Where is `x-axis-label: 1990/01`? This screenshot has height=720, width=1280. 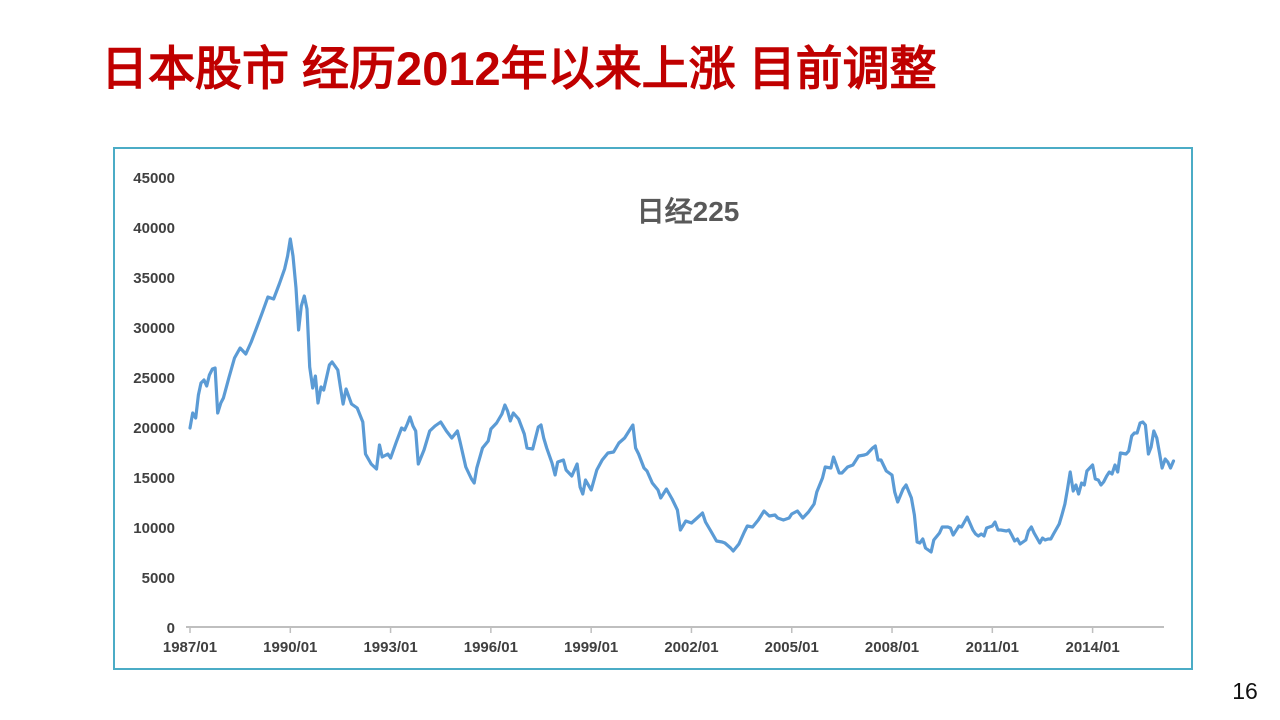 x-axis-label: 1990/01 is located at coordinates (290, 647).